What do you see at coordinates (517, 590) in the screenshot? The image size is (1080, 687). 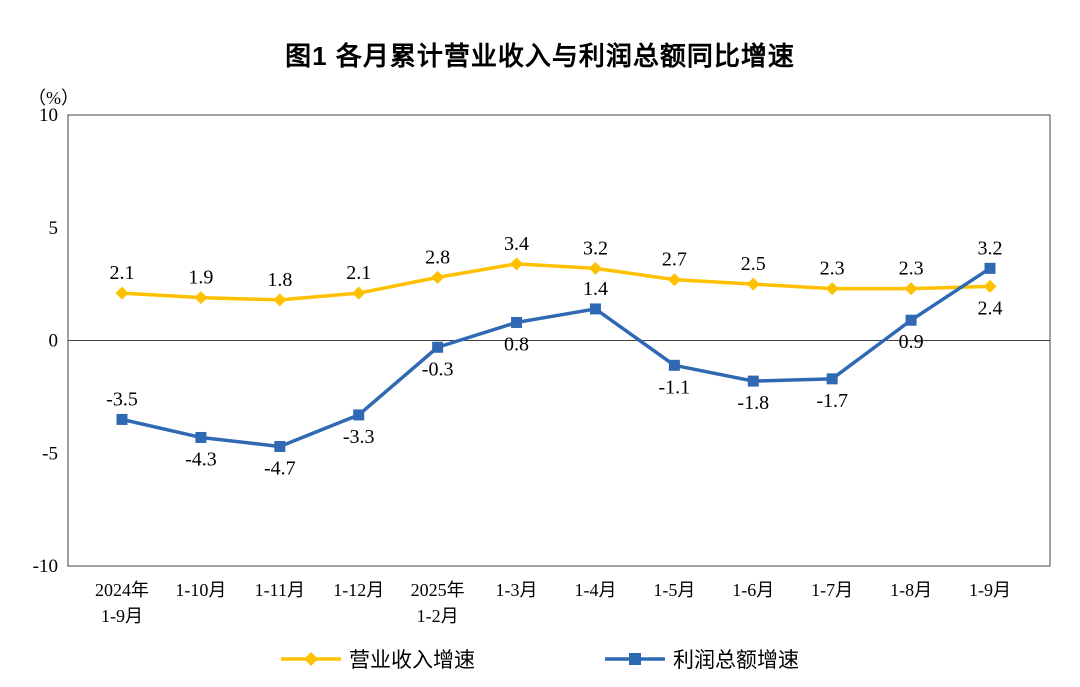 I see `x-category-label: 1-3月` at bounding box center [517, 590].